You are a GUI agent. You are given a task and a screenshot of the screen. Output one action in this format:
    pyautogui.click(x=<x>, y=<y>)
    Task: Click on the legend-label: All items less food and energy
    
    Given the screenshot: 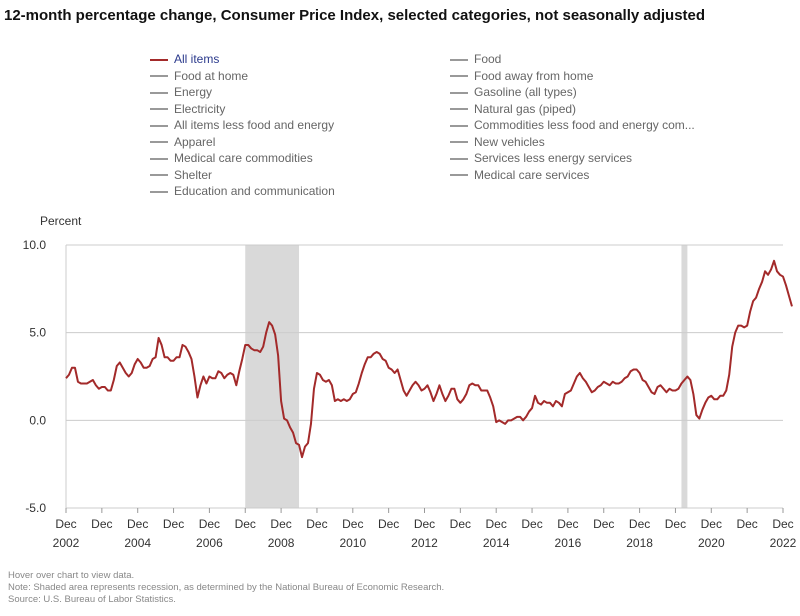 What is the action you would take?
    pyautogui.click(x=254, y=125)
    